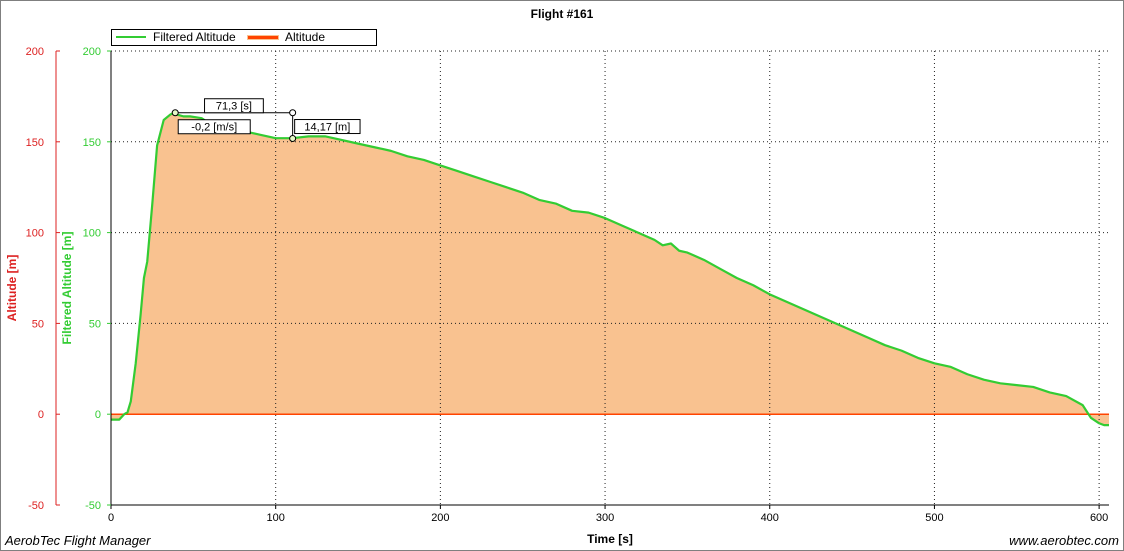 Image resolution: width=1124 pixels, height=551 pixels. I want to click on green-tick-label: 50, so click(95, 324).